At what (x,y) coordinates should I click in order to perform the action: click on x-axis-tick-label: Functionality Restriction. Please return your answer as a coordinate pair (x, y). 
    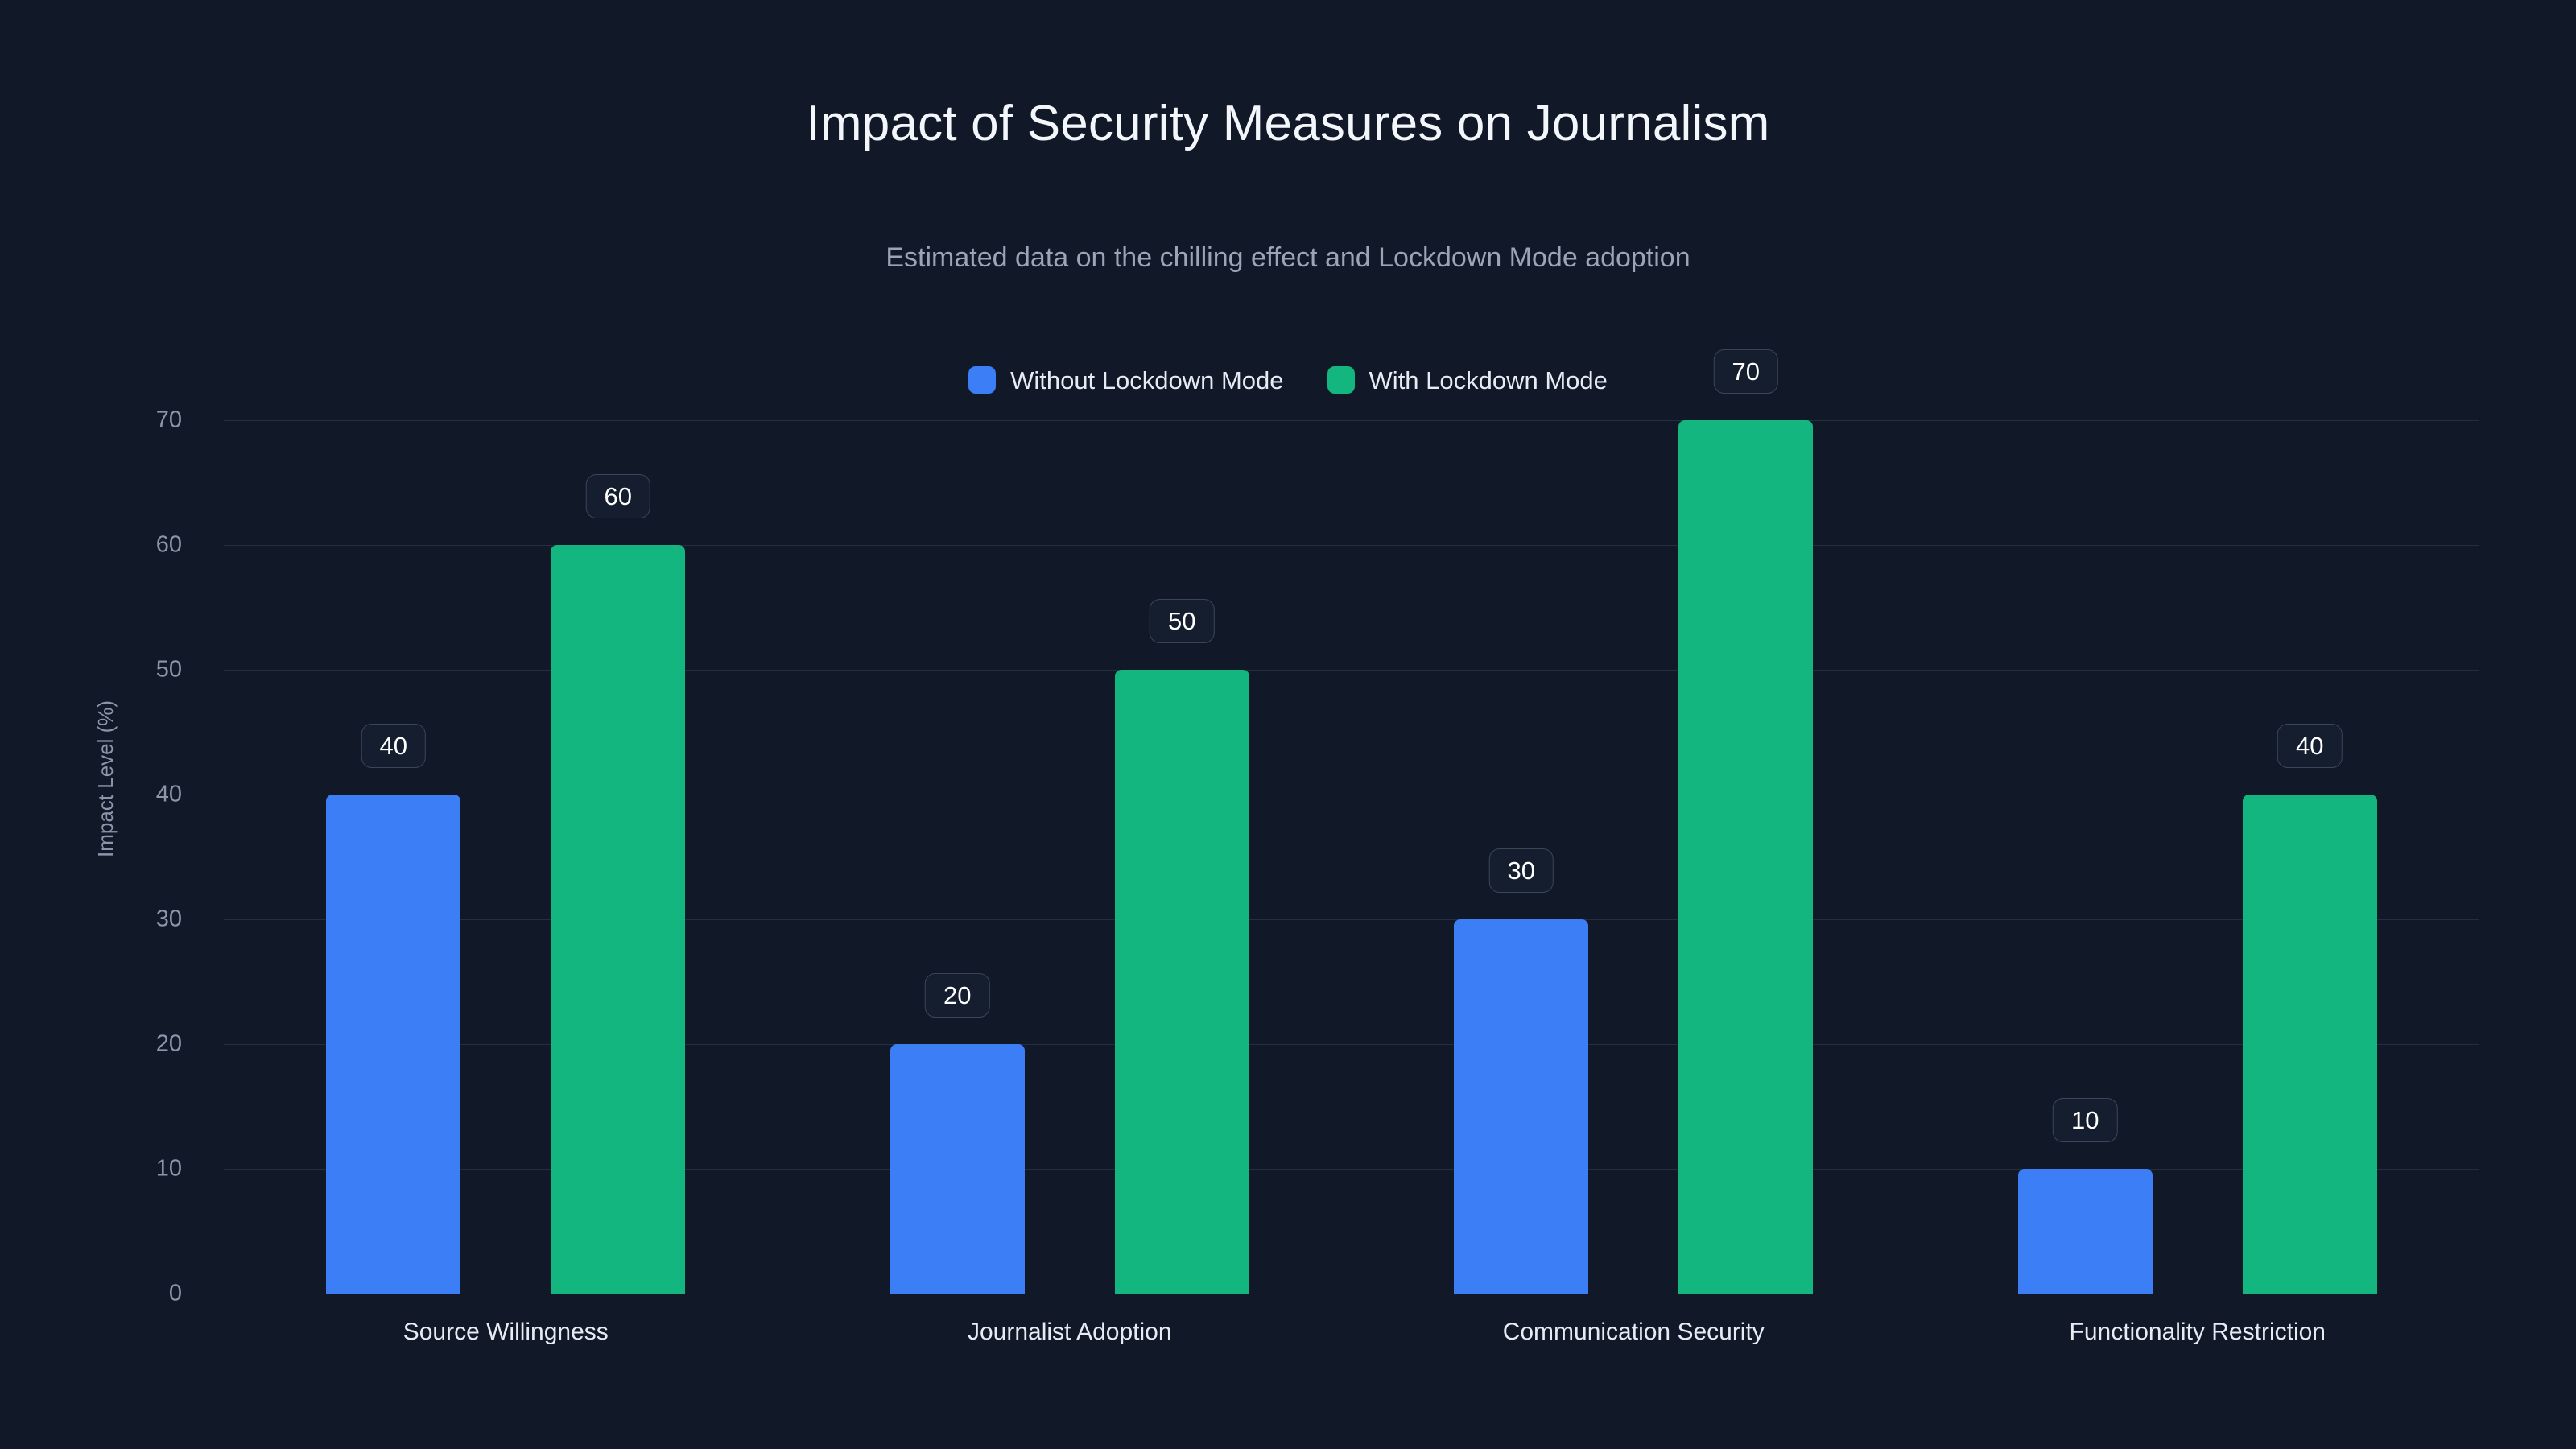
    Looking at the image, I should click on (2197, 1332).